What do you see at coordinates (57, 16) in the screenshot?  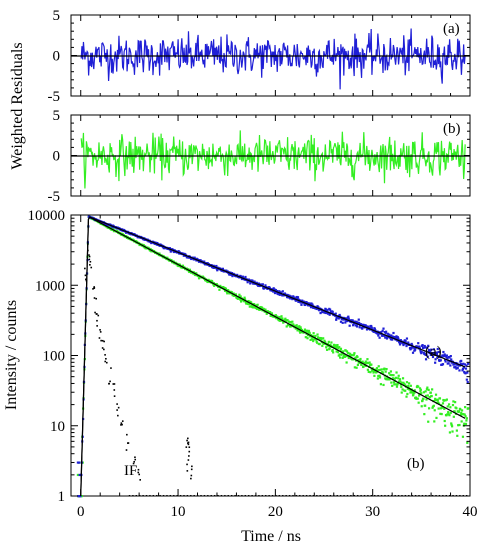 I see `y-tick-label: 5` at bounding box center [57, 16].